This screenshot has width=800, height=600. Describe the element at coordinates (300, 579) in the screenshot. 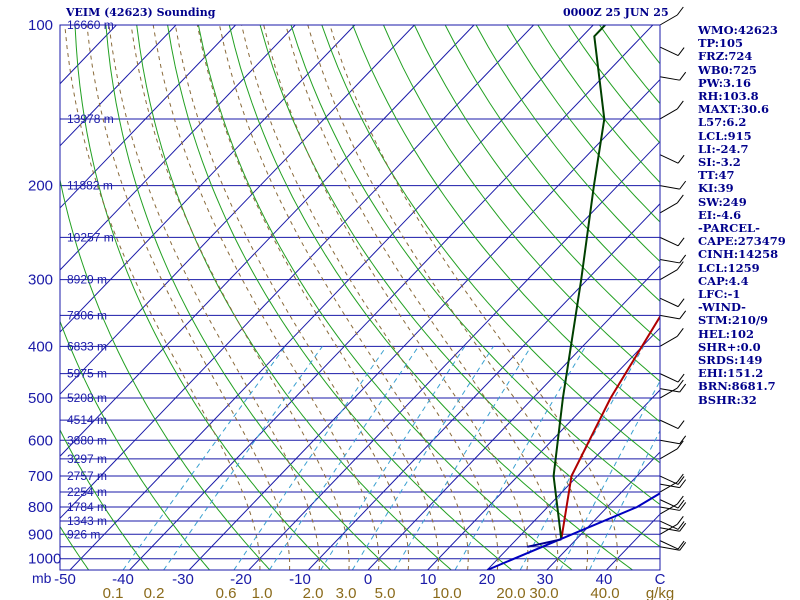

I see `temperature-tick-label: -10` at that location.